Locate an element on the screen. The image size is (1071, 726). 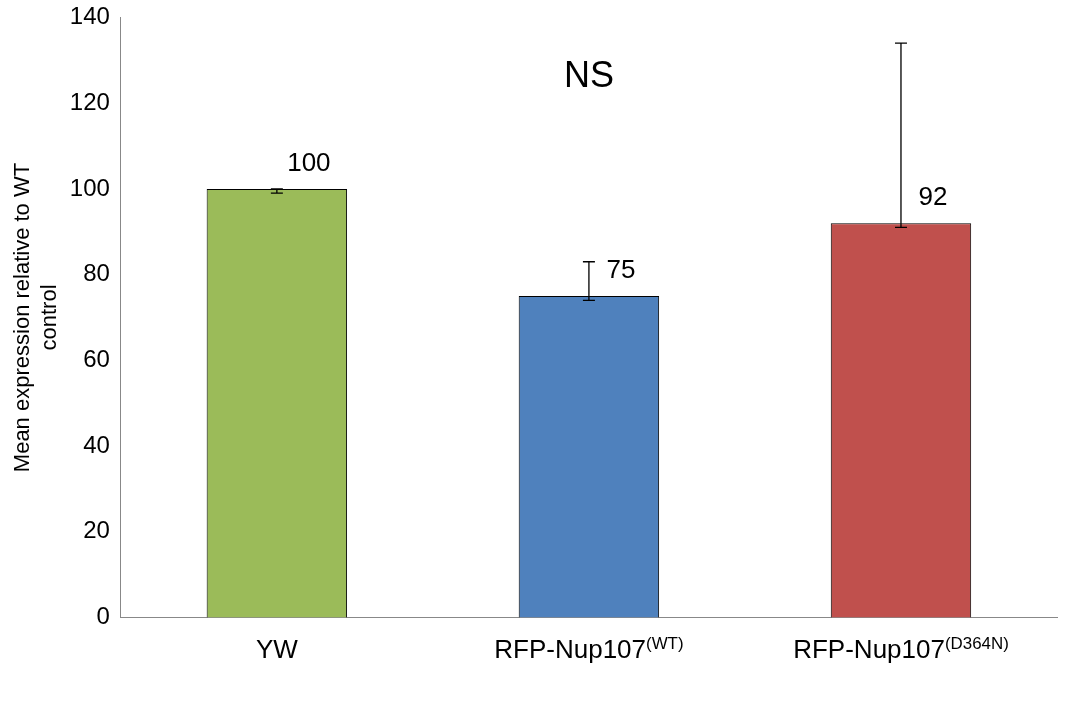
y-tick-label: 60 is located at coordinates (96, 358).